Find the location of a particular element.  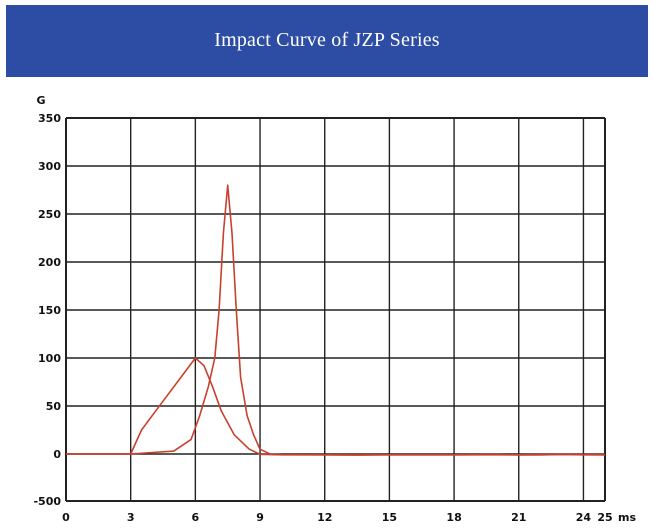

x-tick-label: 21 is located at coordinates (518, 517).